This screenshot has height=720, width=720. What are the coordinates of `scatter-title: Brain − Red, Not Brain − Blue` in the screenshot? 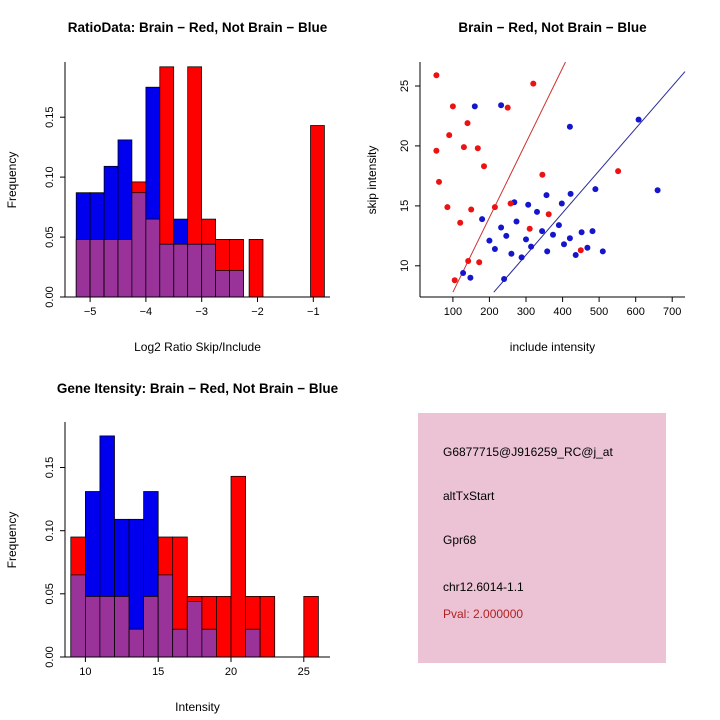 It's located at (552, 27).